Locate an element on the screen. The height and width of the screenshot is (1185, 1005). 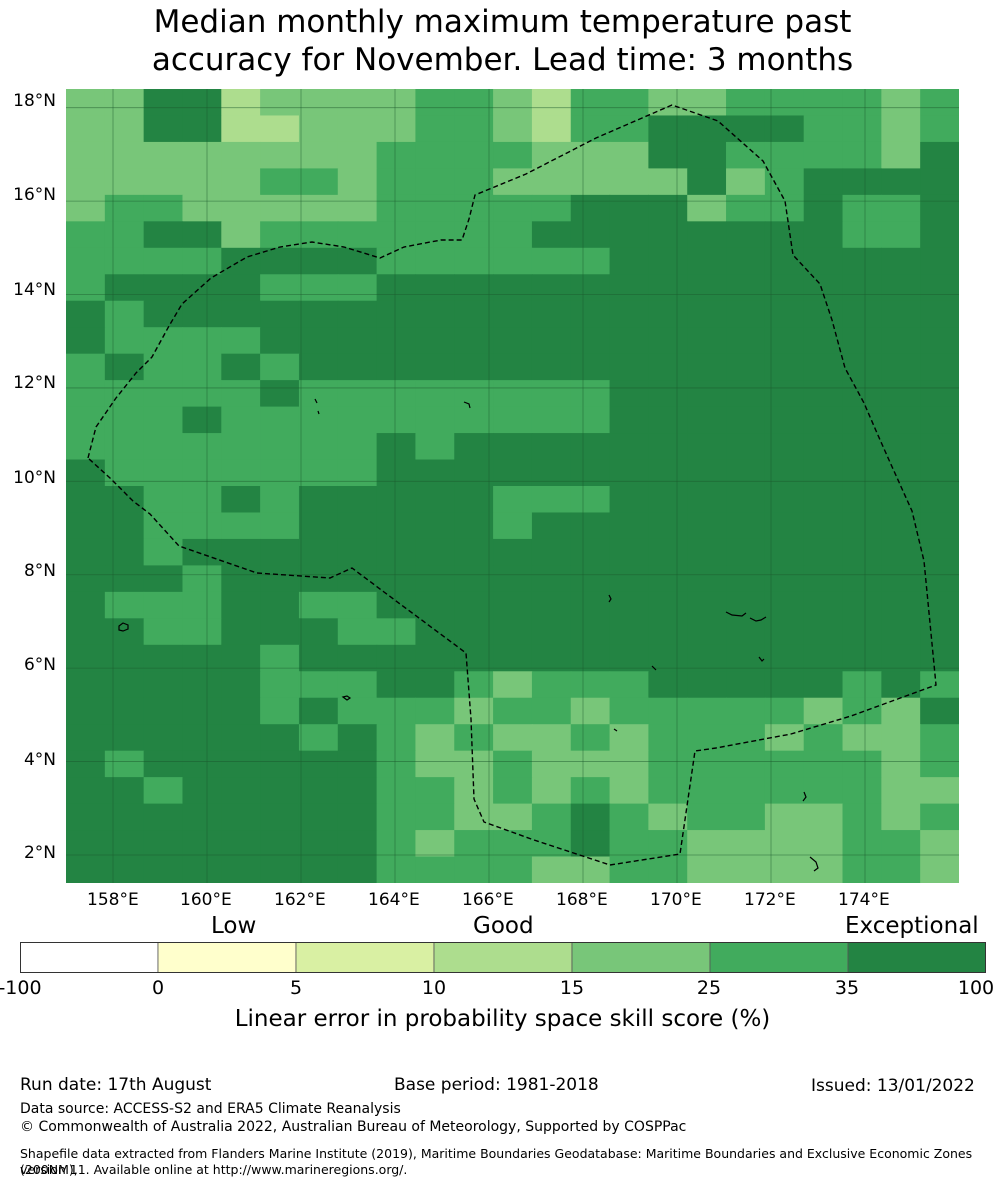
lon-label-170e: 170°E is located at coordinates (676, 900).